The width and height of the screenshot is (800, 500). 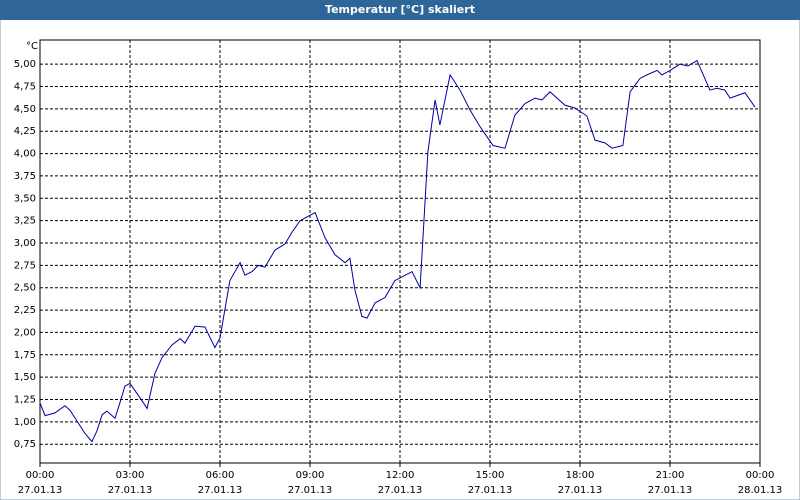 I want to click on y-tick-label: 1,00, so click(x=25, y=422).